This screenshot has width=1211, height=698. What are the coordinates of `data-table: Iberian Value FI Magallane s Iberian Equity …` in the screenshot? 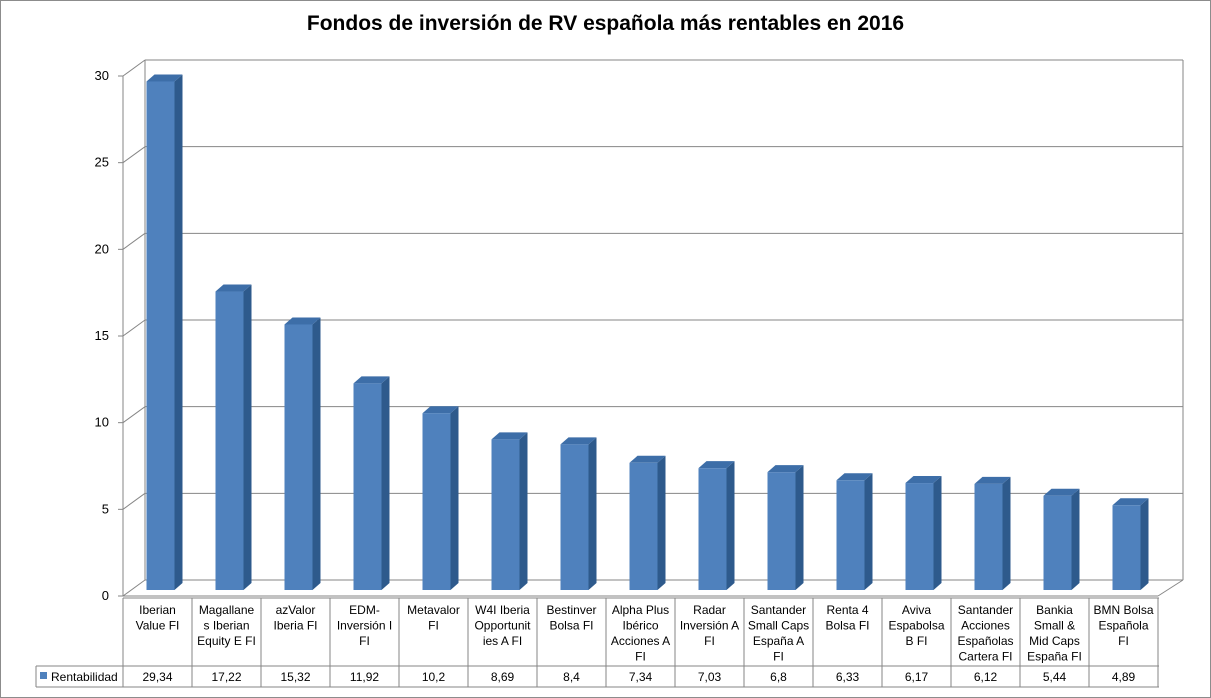 It's located at (597, 642).